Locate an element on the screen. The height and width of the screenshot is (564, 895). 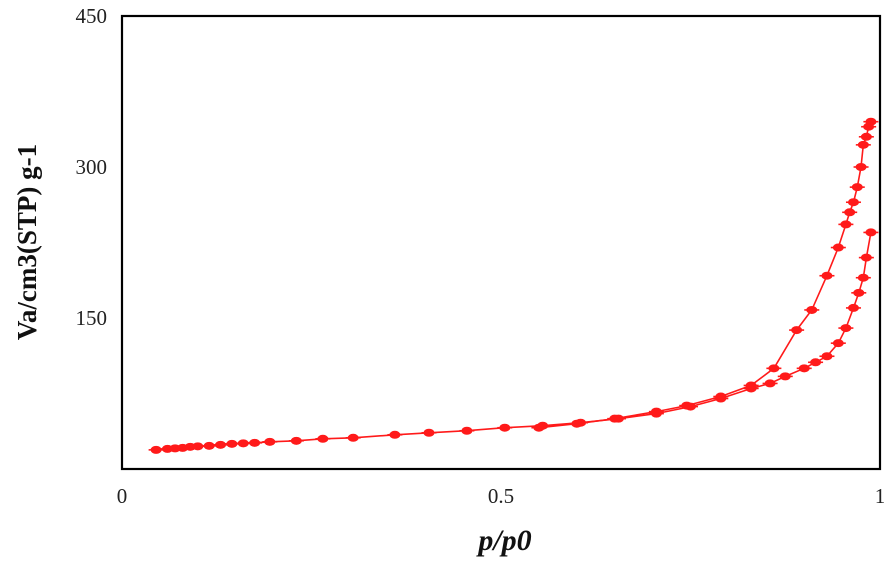
x-tick-label: 0 is located at coordinates (122, 496).